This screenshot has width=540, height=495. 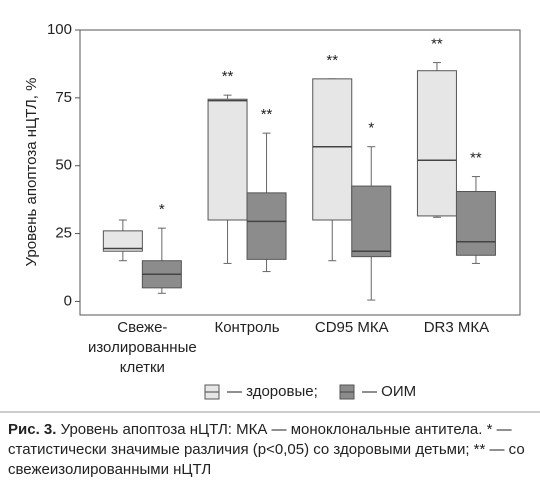 I want to click on y-tick-label: 0, so click(x=68, y=300).